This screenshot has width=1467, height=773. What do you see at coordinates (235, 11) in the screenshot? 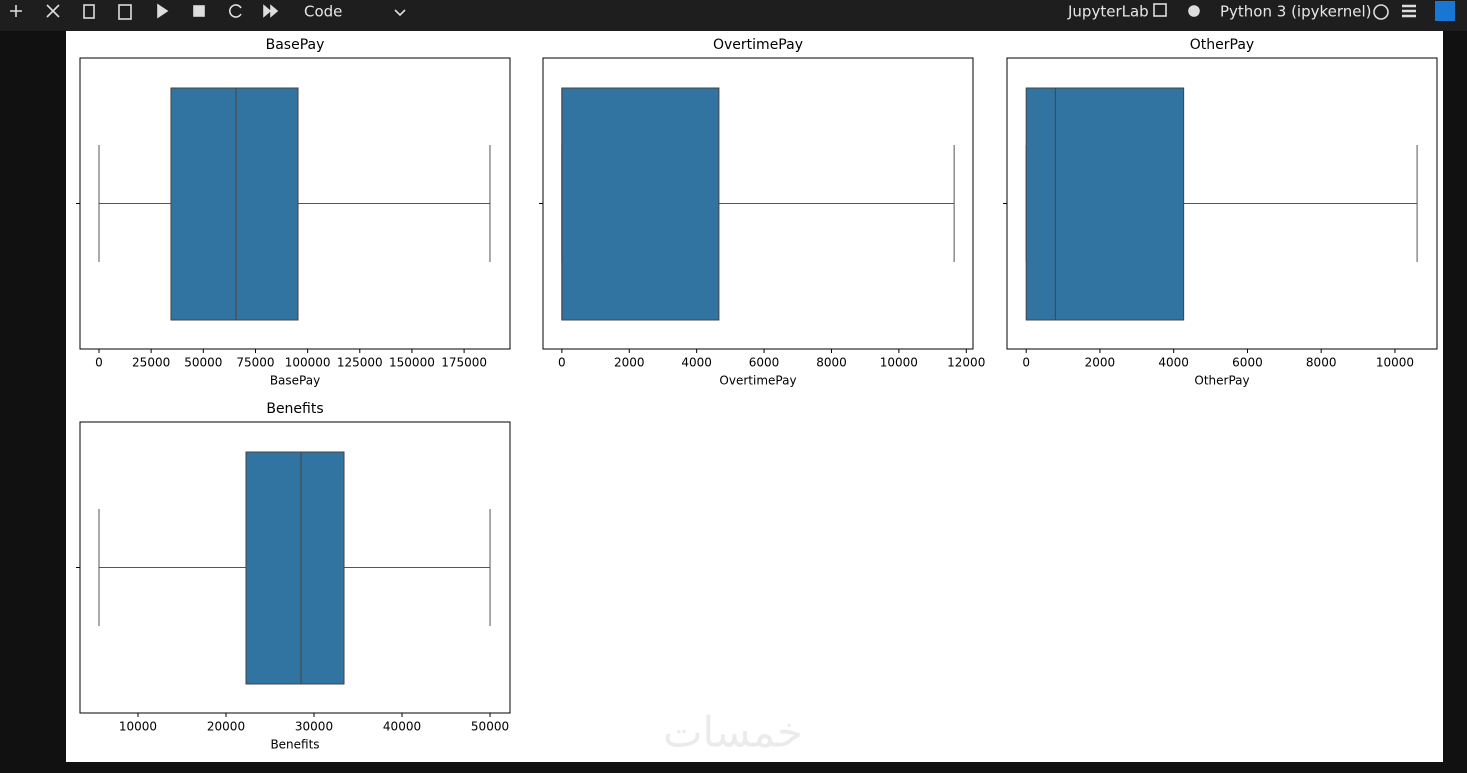
I see `restart-icon` at bounding box center [235, 11].